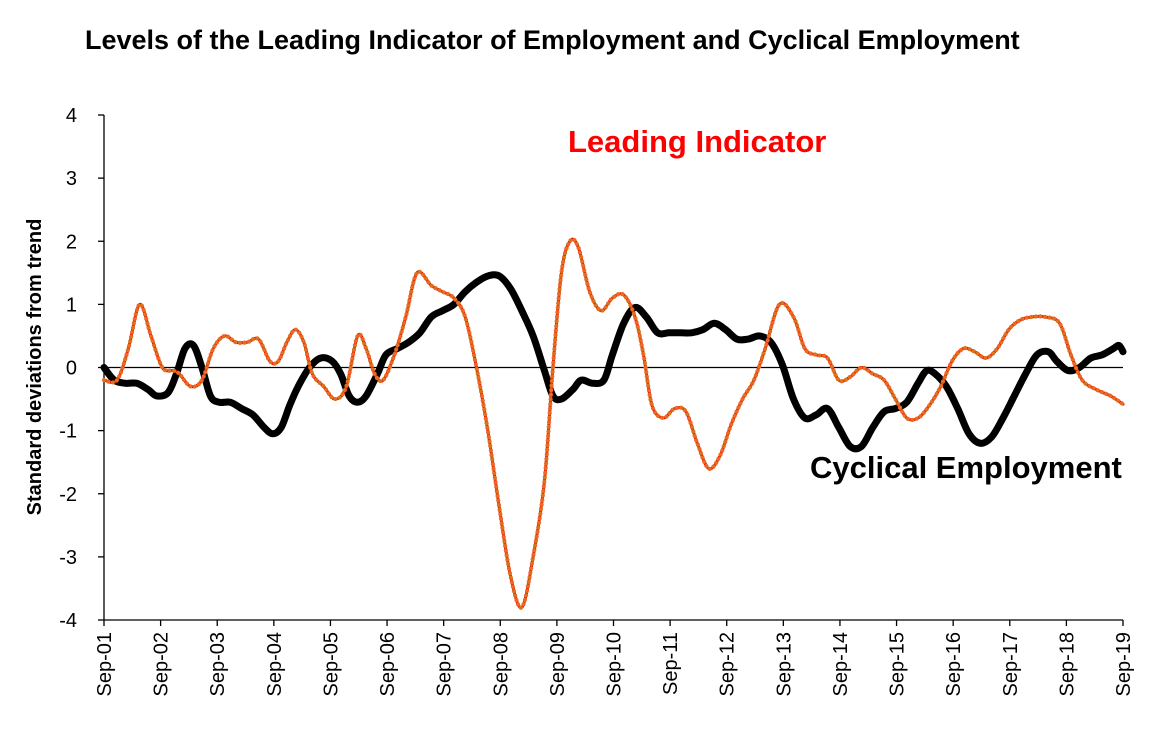 The height and width of the screenshot is (755, 1165). I want to click on y-tick-label: -4, so click(68, 621).